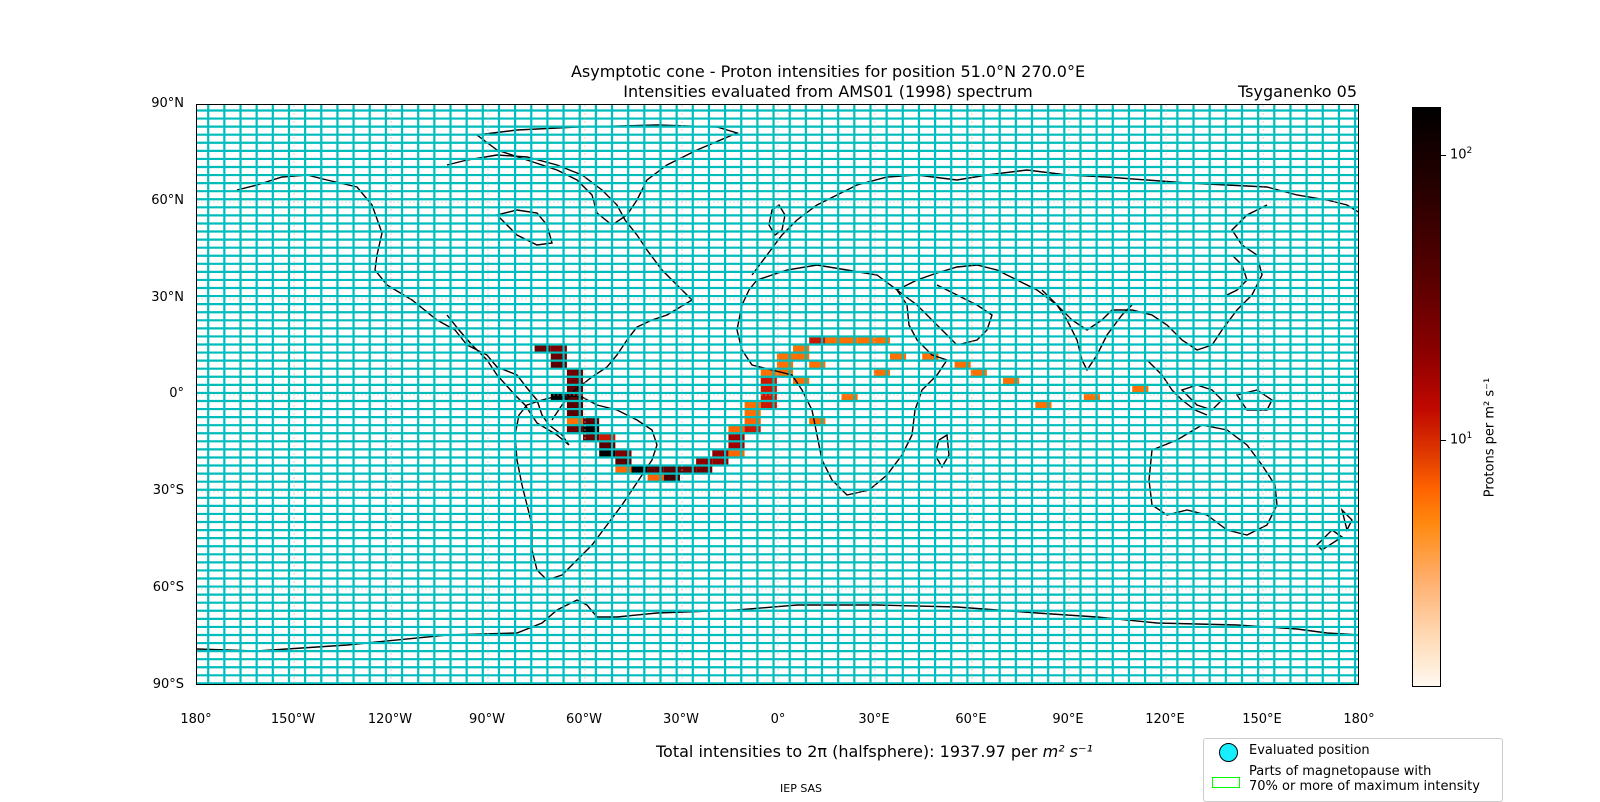 The width and height of the screenshot is (1600, 802). Describe the element at coordinates (1068, 719) in the screenshot. I see `x-tick-label: 90°E` at that location.